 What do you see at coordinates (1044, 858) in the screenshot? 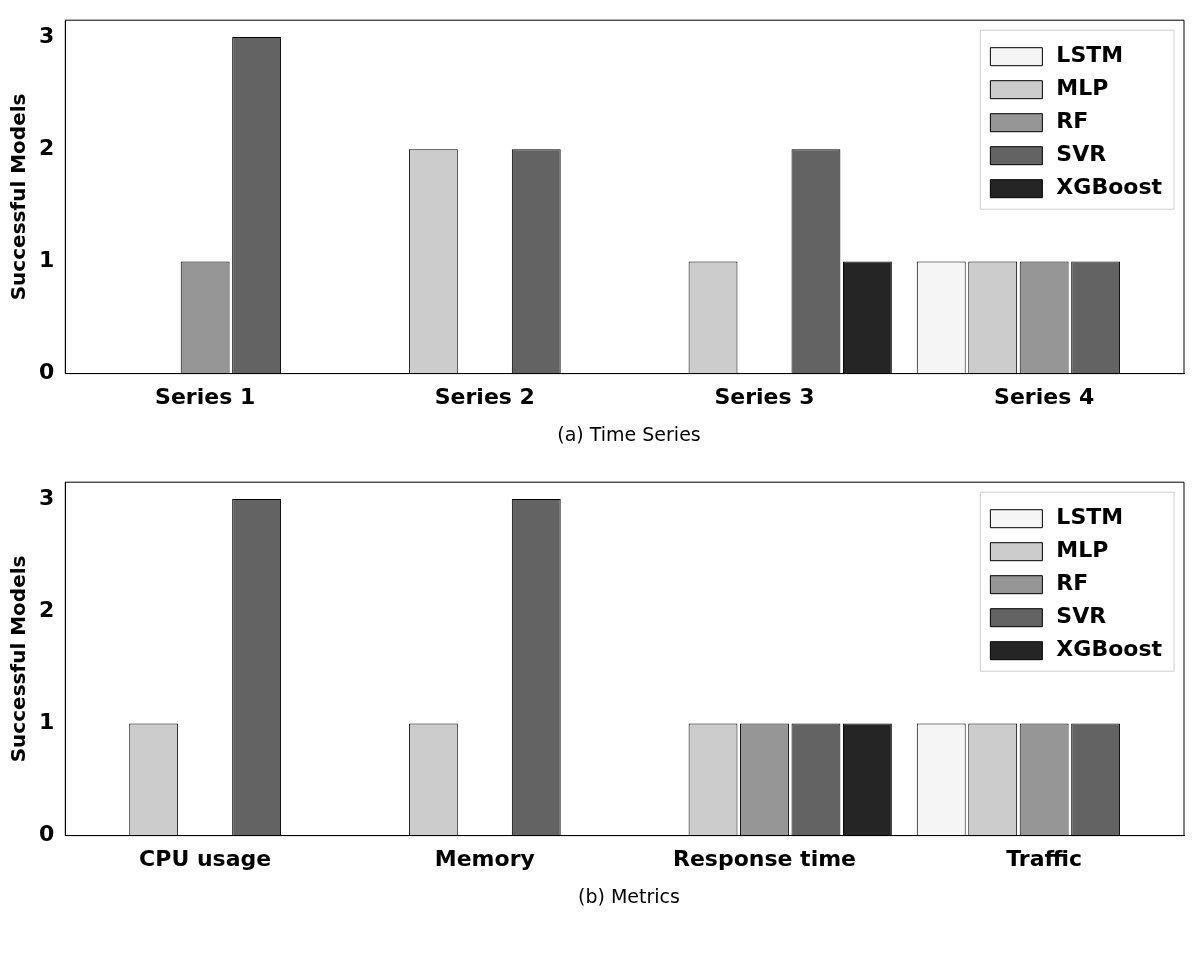
I see `x-tick-label: Traffic` at bounding box center [1044, 858].